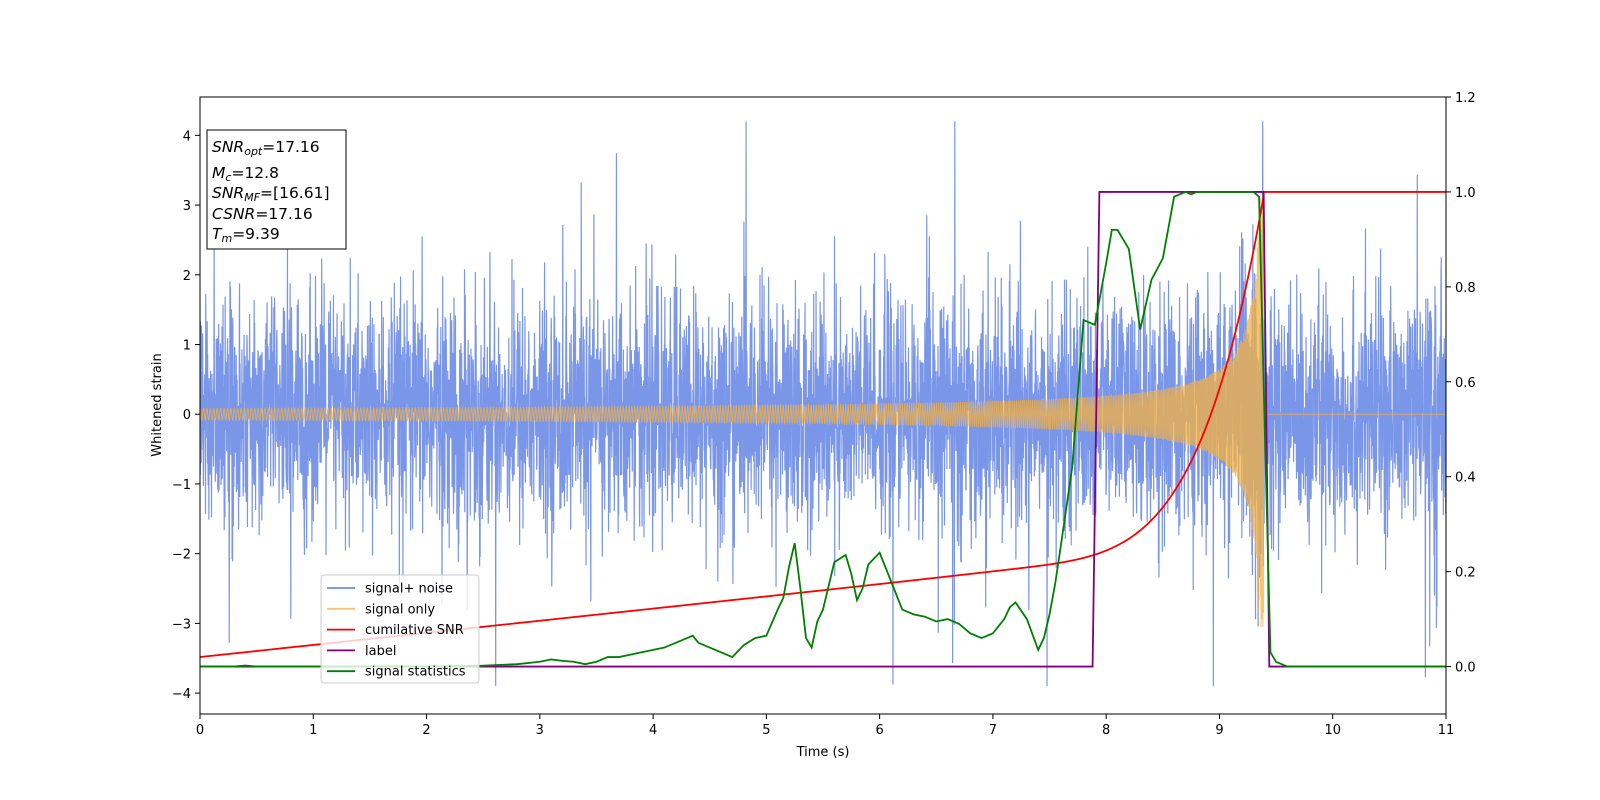 This screenshot has width=1600, height=800. What do you see at coordinates (262, 214) in the screenshot?
I see `annotation-line: CSNR=17.16` at bounding box center [262, 214].